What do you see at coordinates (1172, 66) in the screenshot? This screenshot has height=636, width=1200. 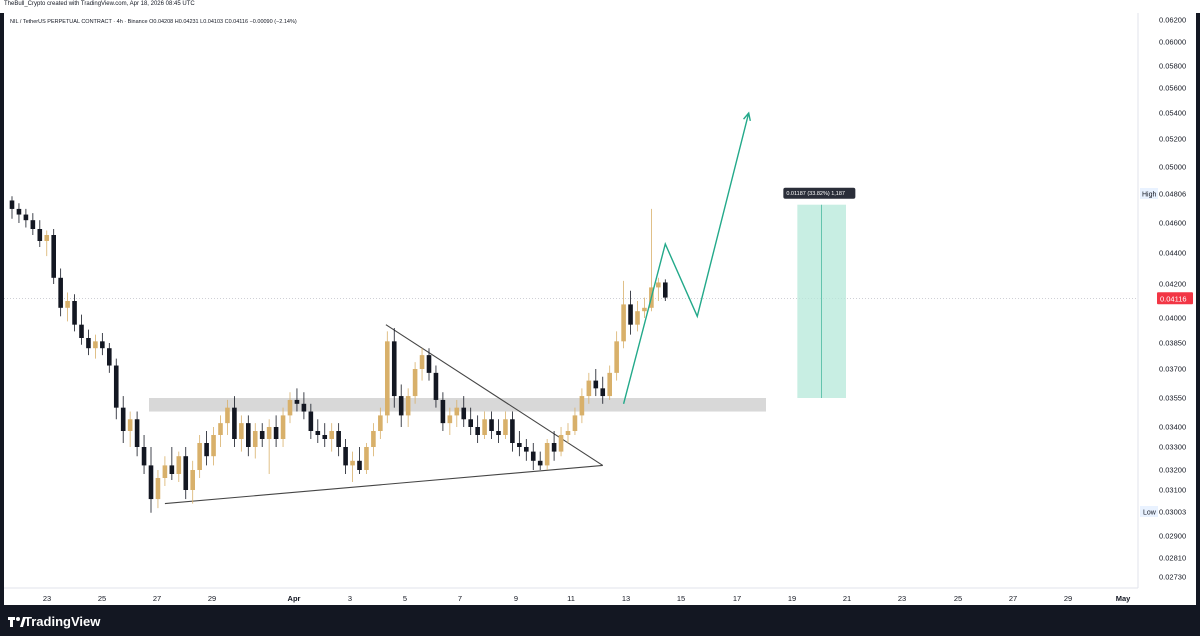 I see `price-tick-label: 0.05800` at bounding box center [1172, 66].